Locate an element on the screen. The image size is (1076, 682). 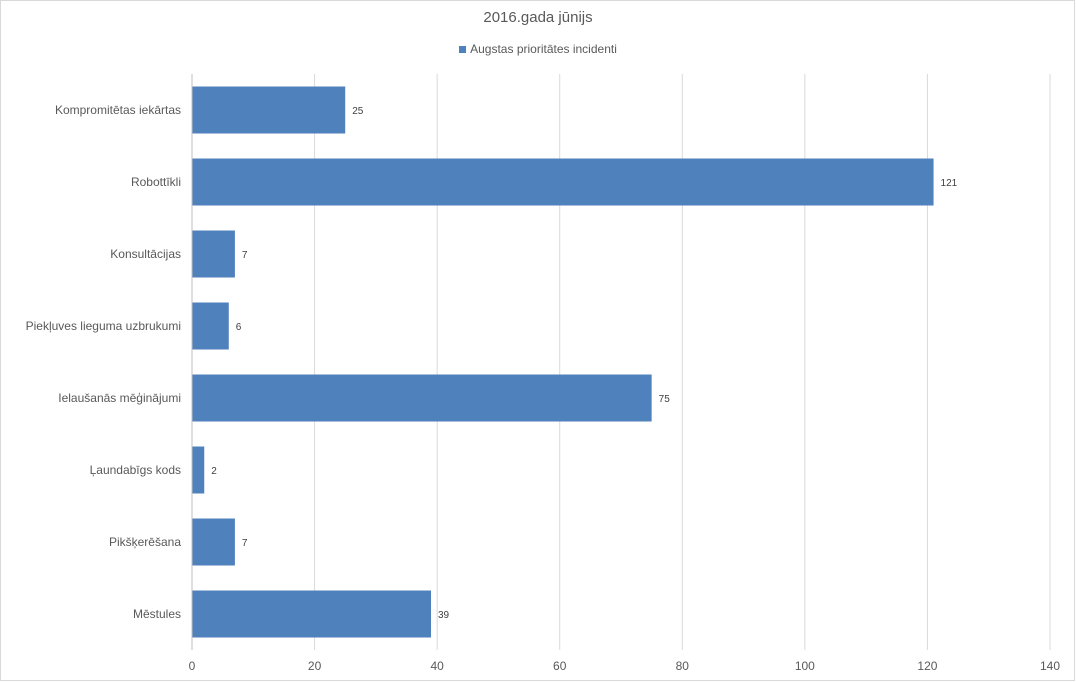
data-label: 2 is located at coordinates (214, 471).